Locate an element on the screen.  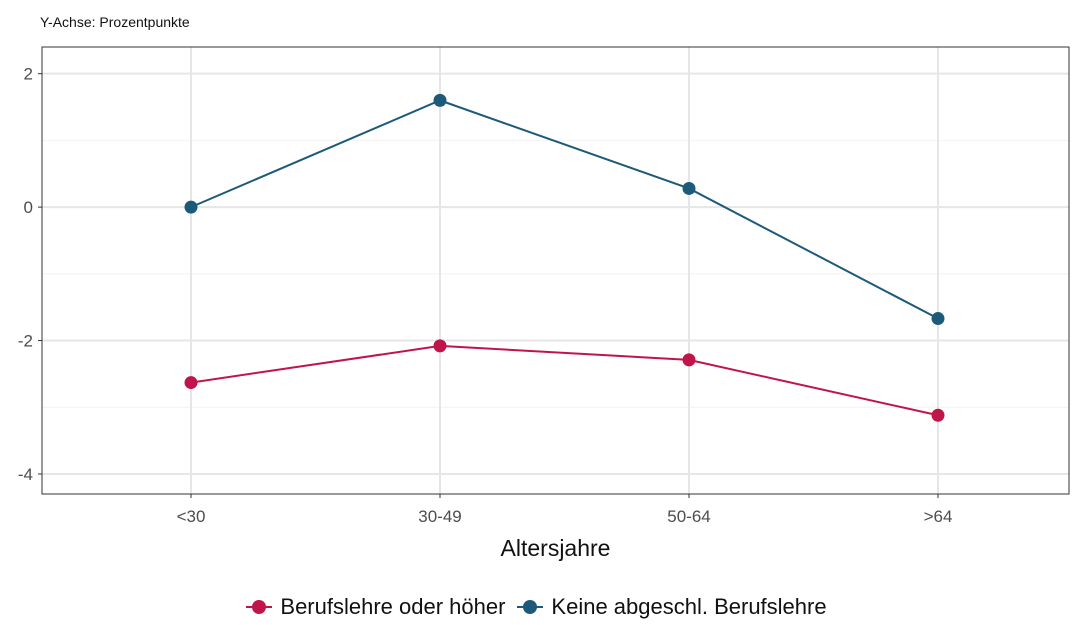
y-tick-label: 0 is located at coordinates (28, 207).